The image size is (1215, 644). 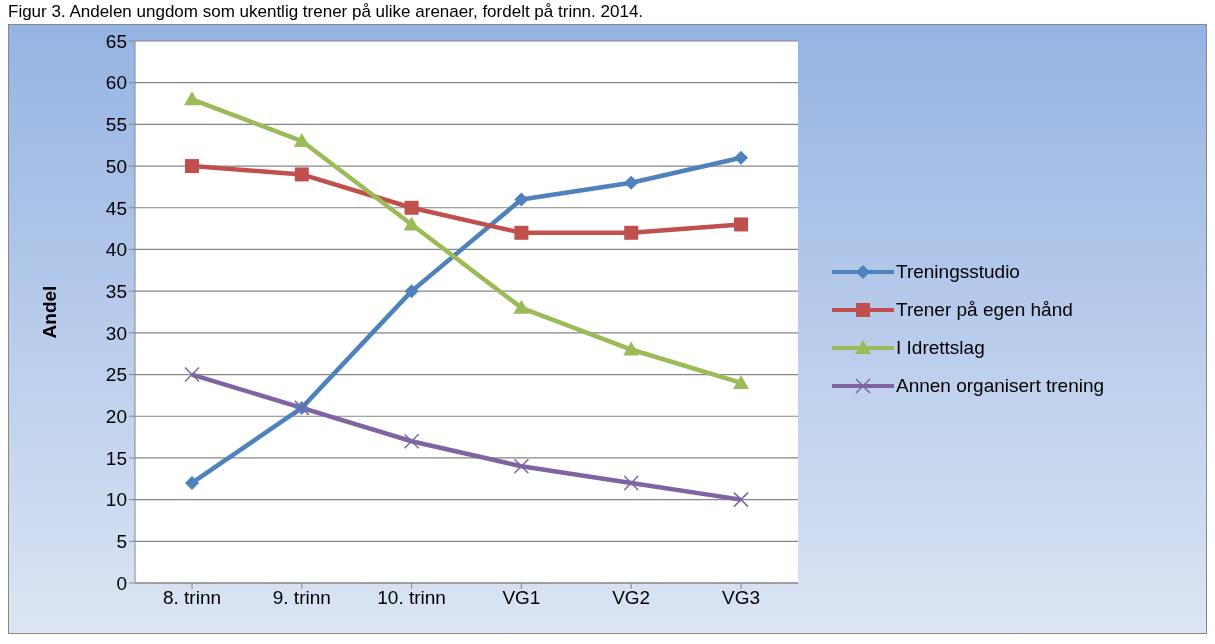 What do you see at coordinates (49, 312) in the screenshot?
I see `y-axis-title: Andel` at bounding box center [49, 312].